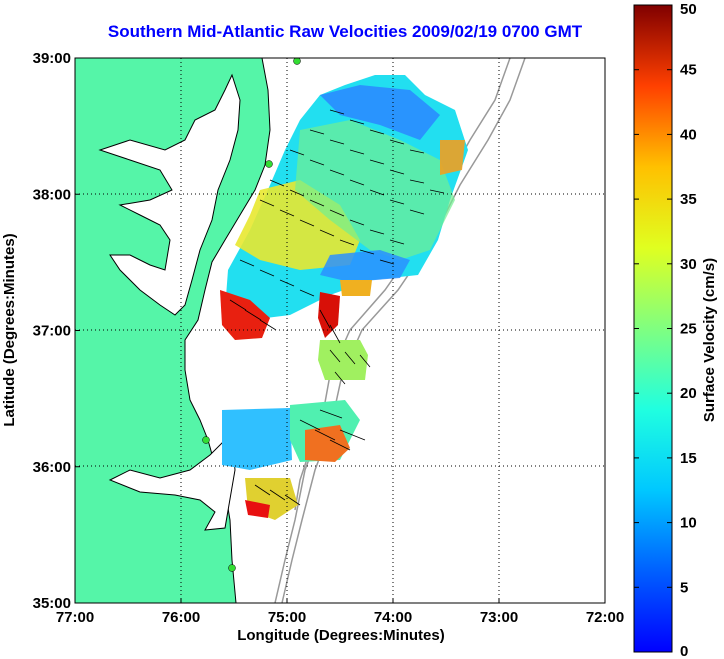  Describe the element at coordinates (52, 331) in the screenshot. I see `y-tick-label: 37:00` at that location.